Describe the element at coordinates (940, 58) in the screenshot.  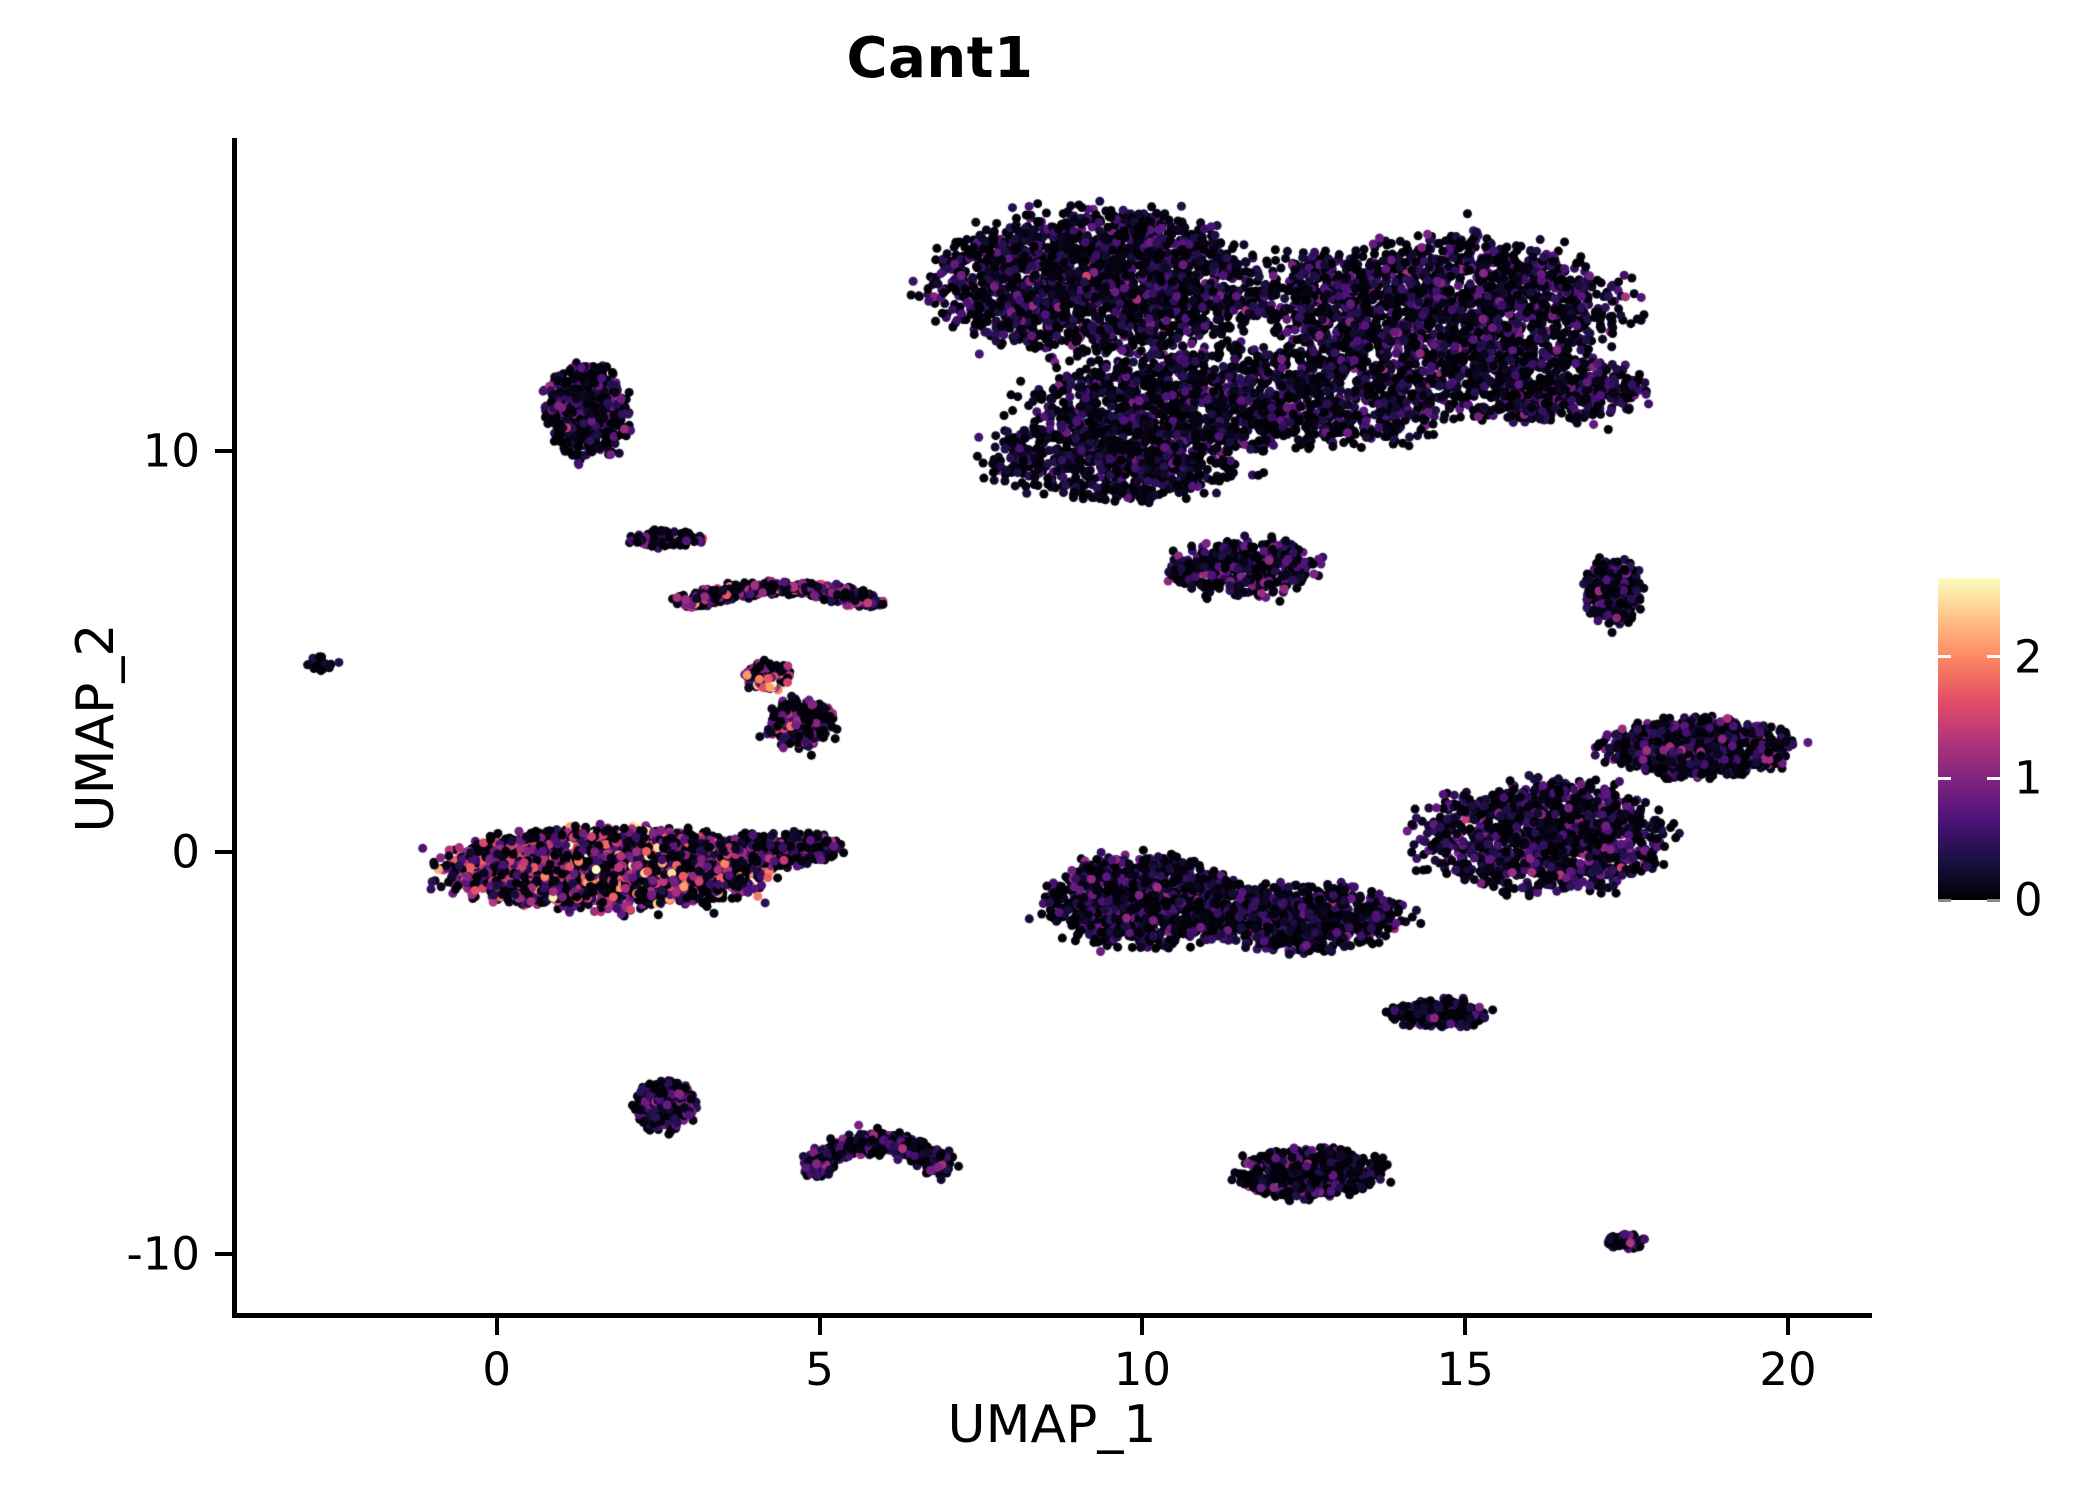
I see `page-title: Cant1` at that location.